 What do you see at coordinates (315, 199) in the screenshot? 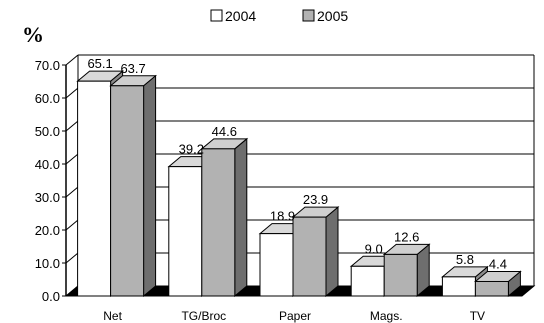
I see `data-label: 23.9` at bounding box center [315, 199].